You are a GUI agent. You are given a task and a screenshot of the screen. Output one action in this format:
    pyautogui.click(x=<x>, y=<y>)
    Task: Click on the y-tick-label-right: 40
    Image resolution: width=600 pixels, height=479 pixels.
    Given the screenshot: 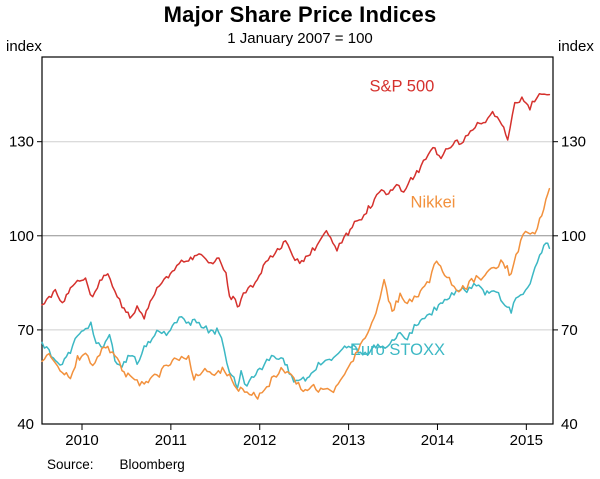 What is the action you would take?
    pyautogui.click(x=569, y=424)
    